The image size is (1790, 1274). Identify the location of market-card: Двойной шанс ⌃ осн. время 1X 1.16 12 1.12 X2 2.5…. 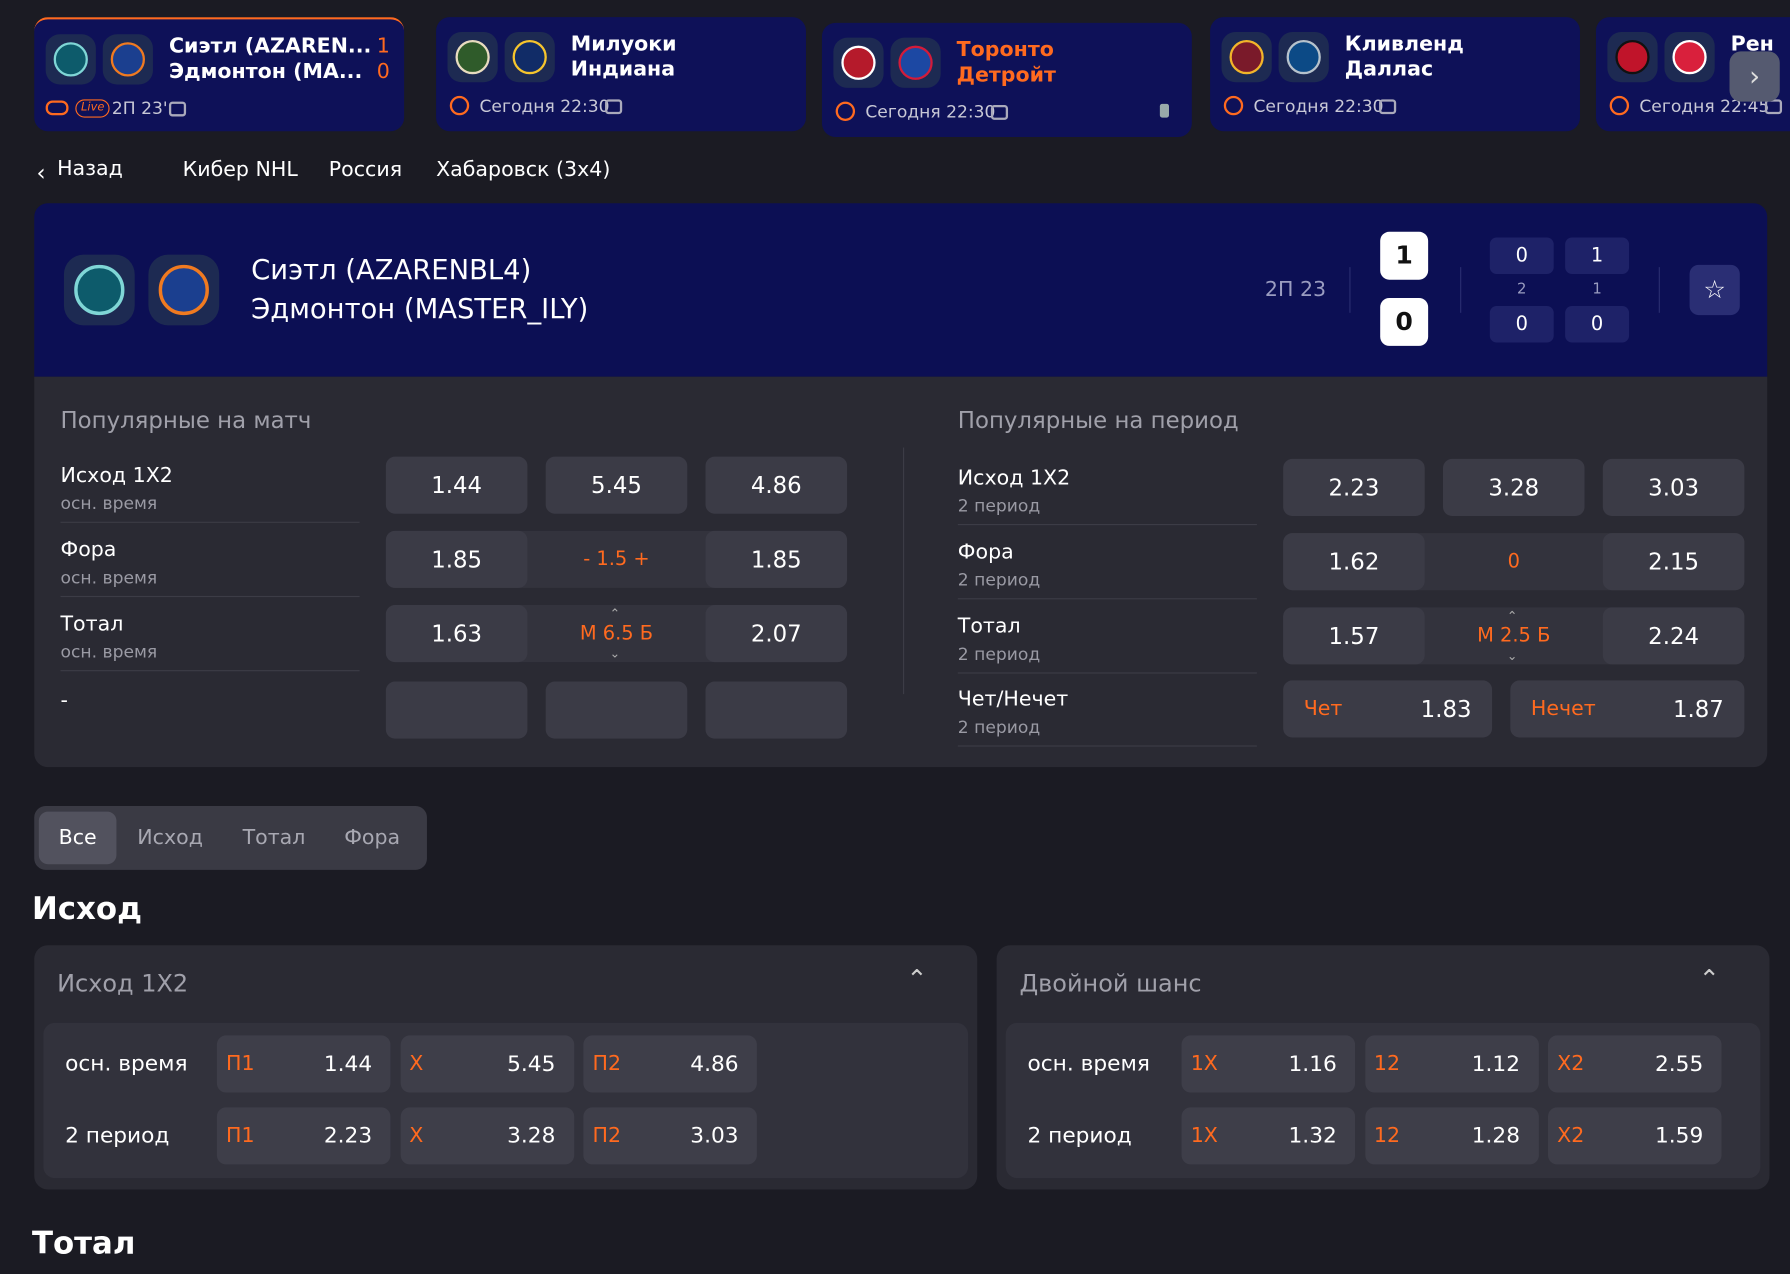
(1383, 1067).